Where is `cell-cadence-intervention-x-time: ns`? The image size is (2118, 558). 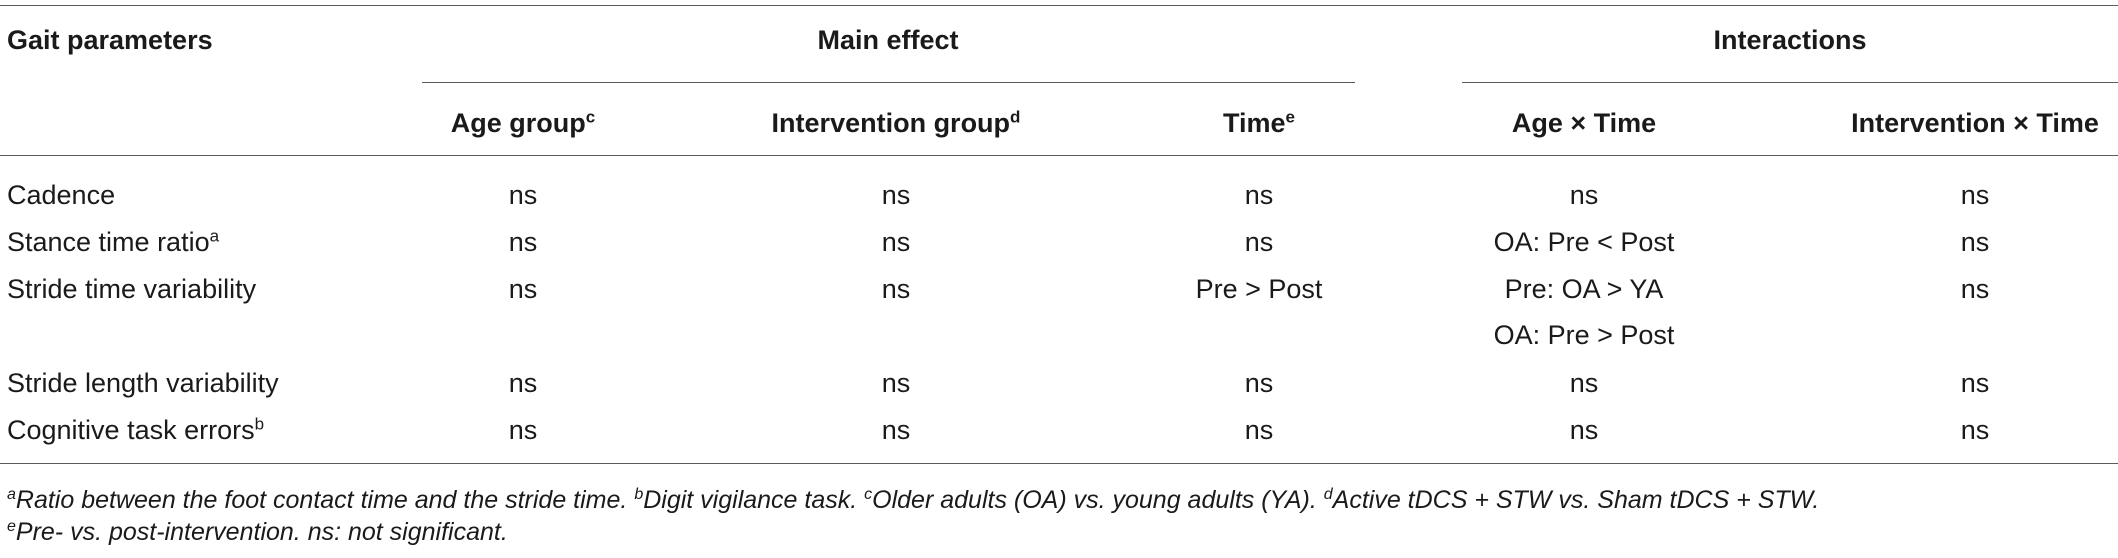 cell-cadence-intervention-x-time: ns is located at coordinates (1975, 195).